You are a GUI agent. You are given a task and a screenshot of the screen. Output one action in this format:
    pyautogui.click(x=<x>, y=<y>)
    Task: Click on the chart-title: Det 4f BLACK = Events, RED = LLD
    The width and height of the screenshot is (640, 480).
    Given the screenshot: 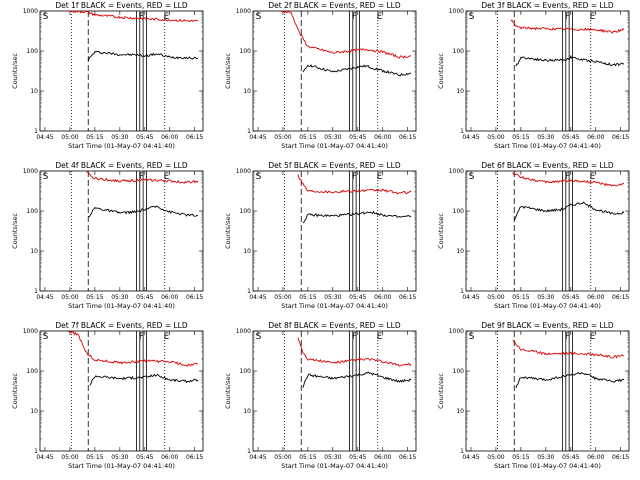 What is the action you would take?
    pyautogui.click(x=121, y=165)
    